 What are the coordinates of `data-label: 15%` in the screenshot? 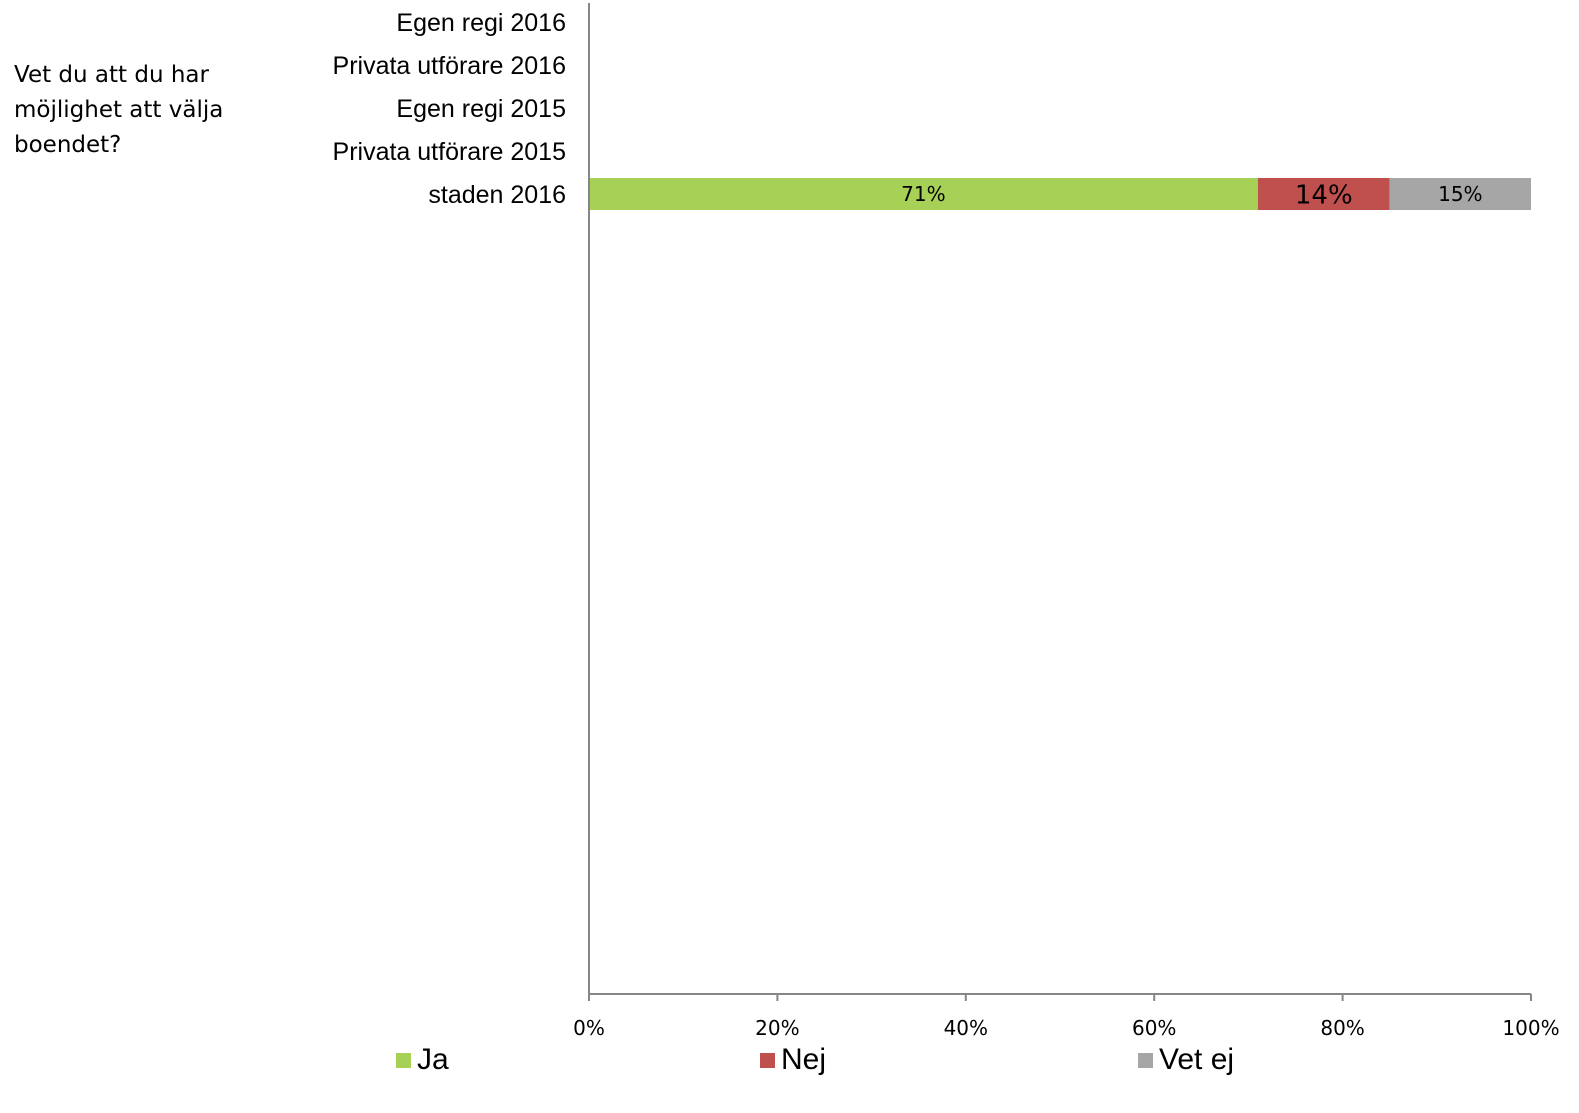 It's located at (1460, 194).